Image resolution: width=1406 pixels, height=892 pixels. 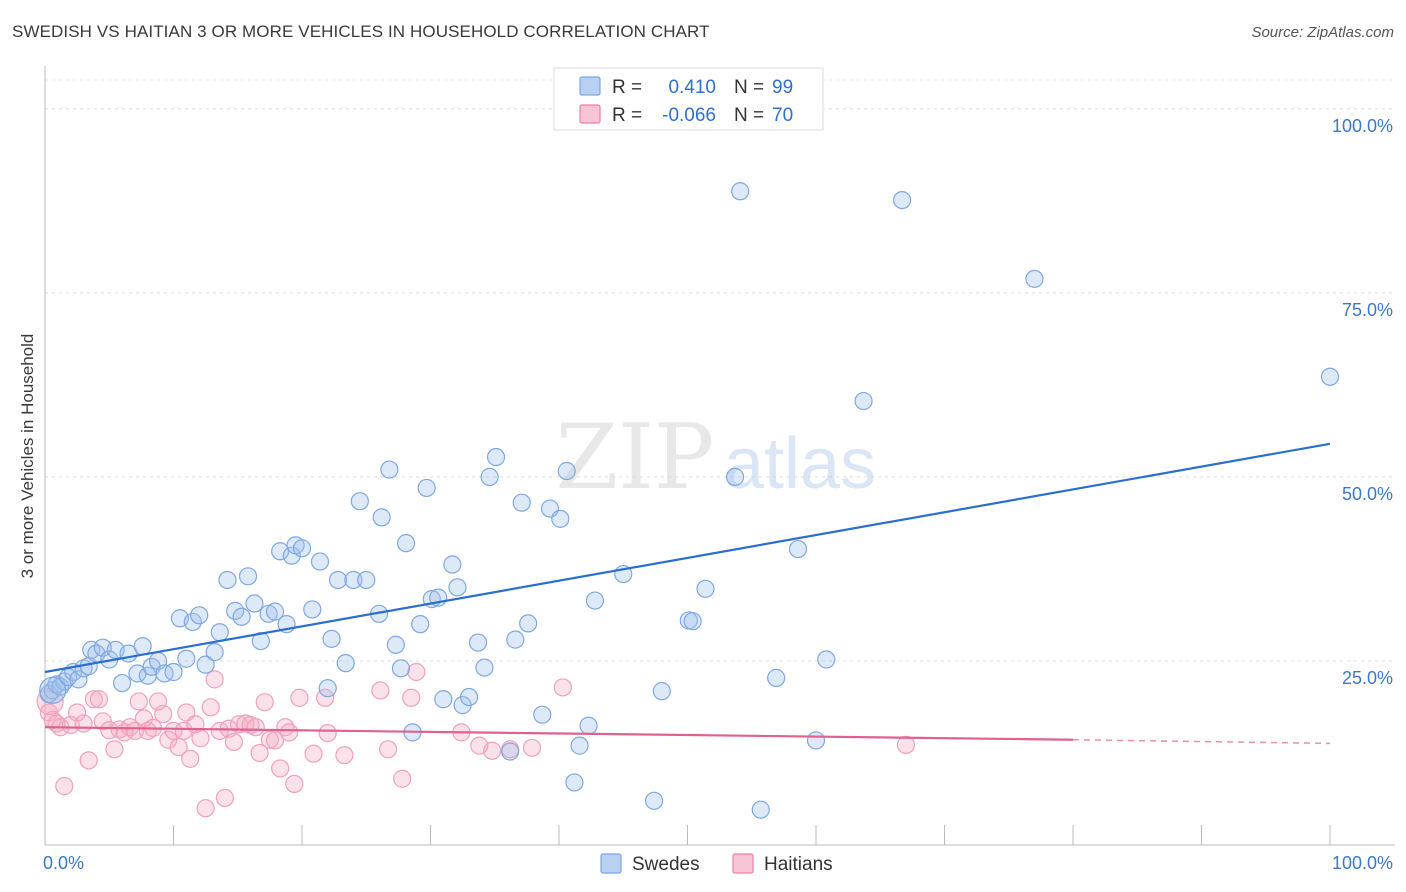 I want to click on haitians-trend-extension, so click(x=1201, y=741).